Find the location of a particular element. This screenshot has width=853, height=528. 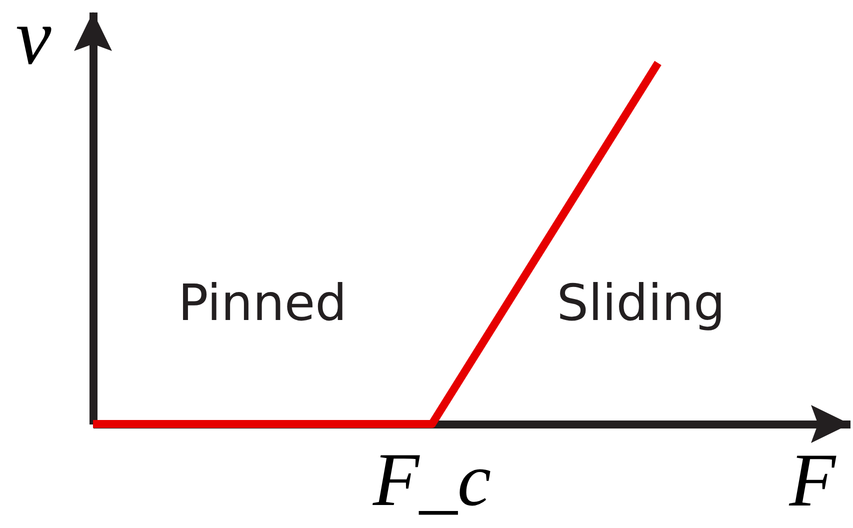

y-axis-title: v is located at coordinates (34, 41).